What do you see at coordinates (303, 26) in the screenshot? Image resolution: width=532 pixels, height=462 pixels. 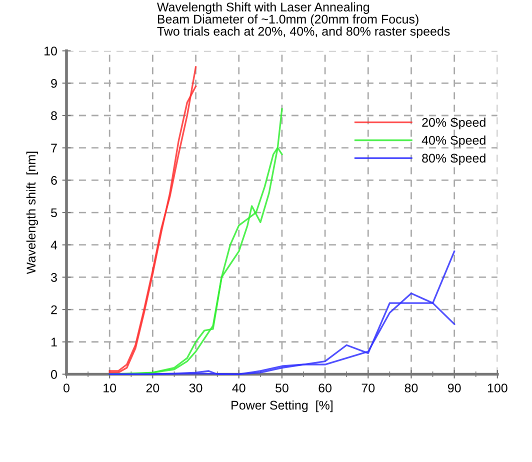 I see `chart-subtitle: Beam Diameter of ~1.0mm (20mm from Focus) Two trials each at 20%, 40%, and 80% raster speeds` at bounding box center [303, 26].